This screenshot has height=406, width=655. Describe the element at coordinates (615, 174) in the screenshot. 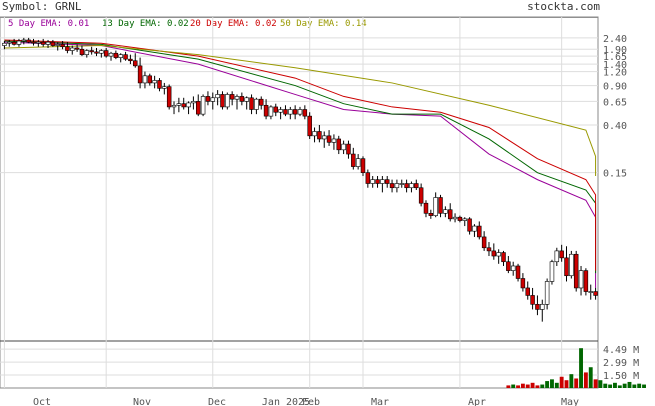

I see `price-tick-label: 0.15` at that location.